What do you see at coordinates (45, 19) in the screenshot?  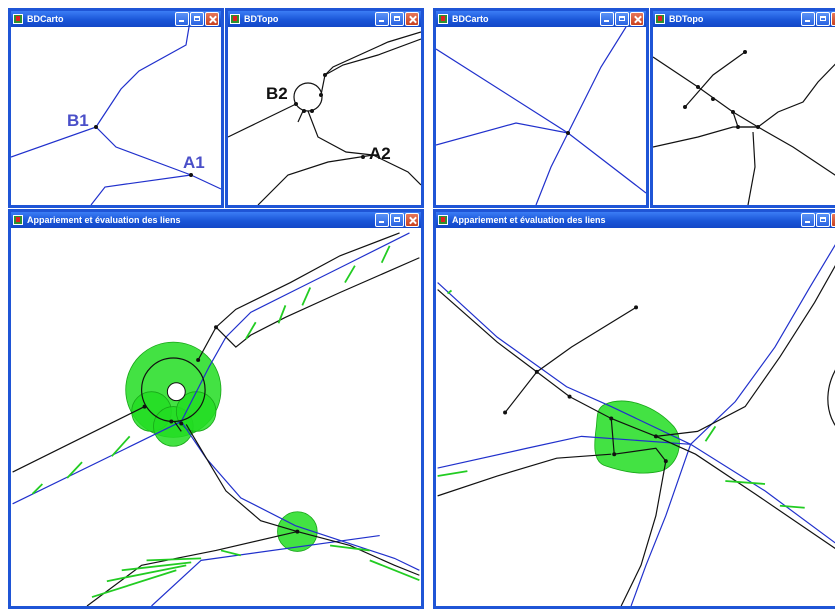 I see `window-title: BDCarto` at bounding box center [45, 19].